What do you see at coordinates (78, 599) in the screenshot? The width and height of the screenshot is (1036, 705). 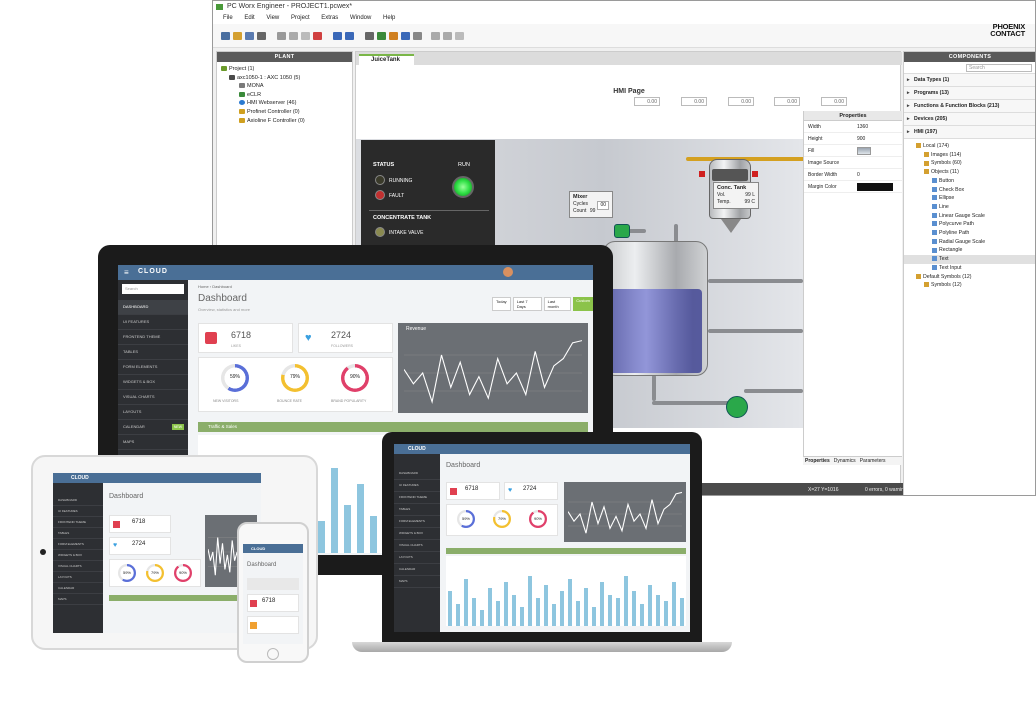 I see `tablet-nav-maps: MAPS` at bounding box center [78, 599].